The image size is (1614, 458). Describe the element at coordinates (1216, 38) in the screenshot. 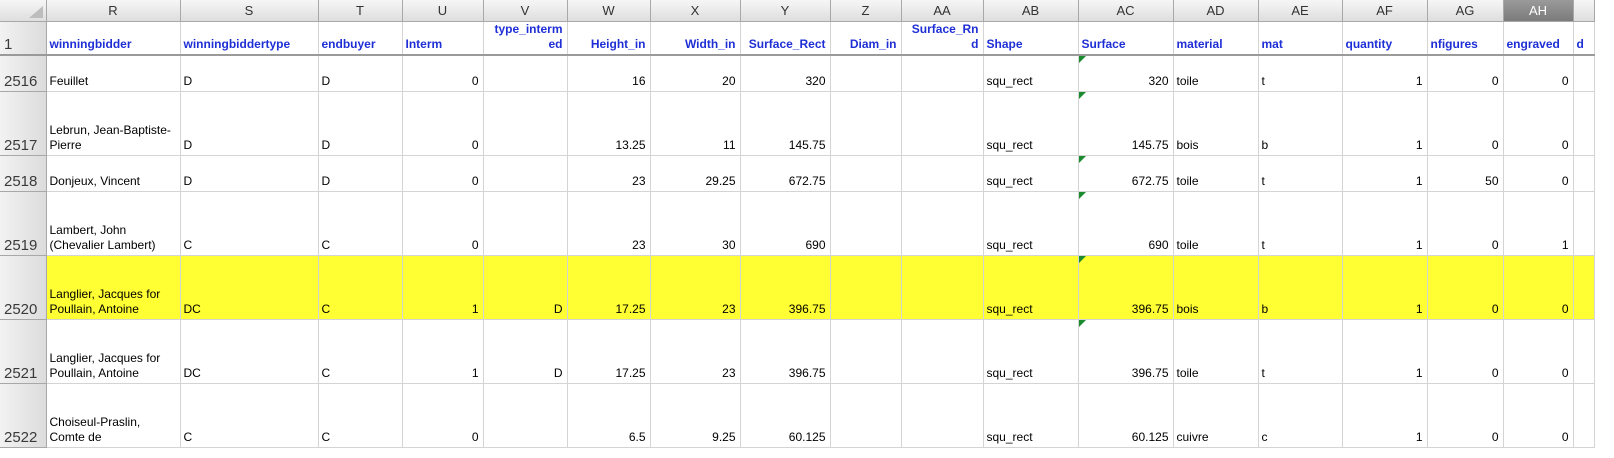

I see `header-cell: material` at that location.